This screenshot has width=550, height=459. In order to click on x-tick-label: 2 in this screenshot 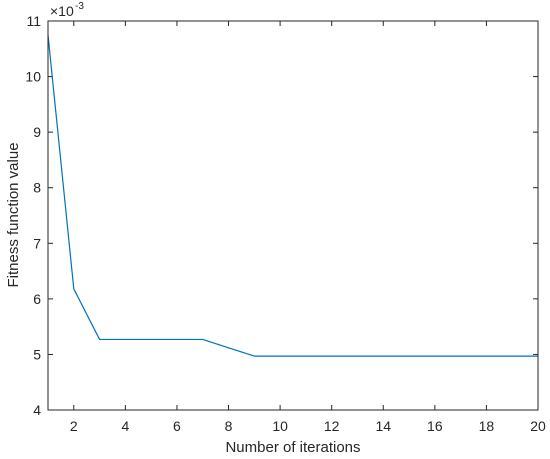, I will do `click(74, 426)`.